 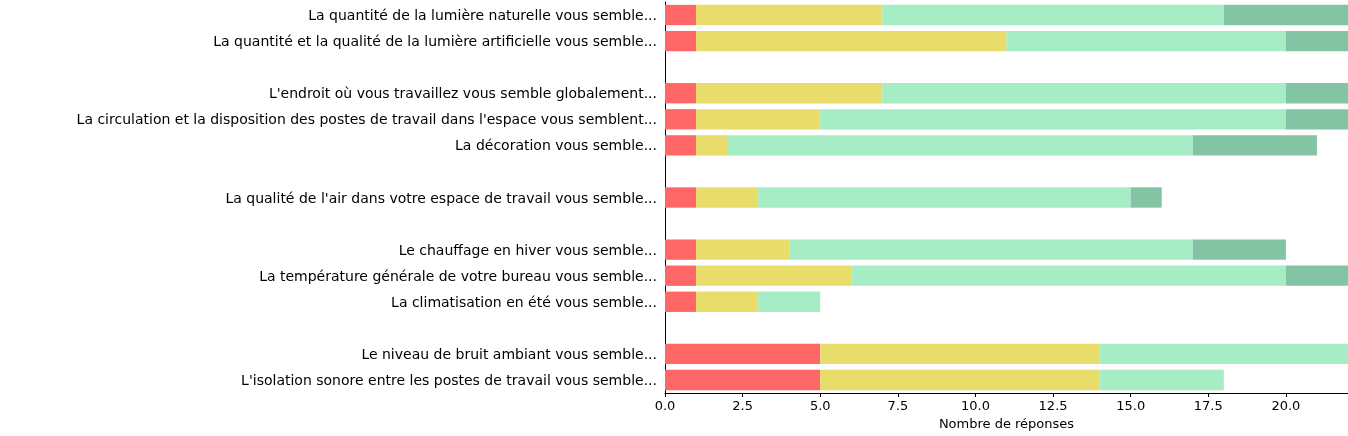 I want to click on x-tick-label: 5.0, so click(x=820, y=405).